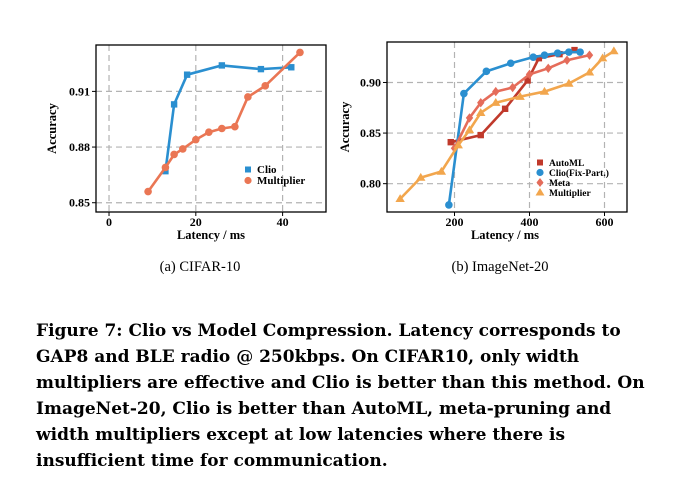 The height and width of the screenshot is (502, 681). I want to click on chart-subtitle: (a) CIFAR-10, so click(200, 267).